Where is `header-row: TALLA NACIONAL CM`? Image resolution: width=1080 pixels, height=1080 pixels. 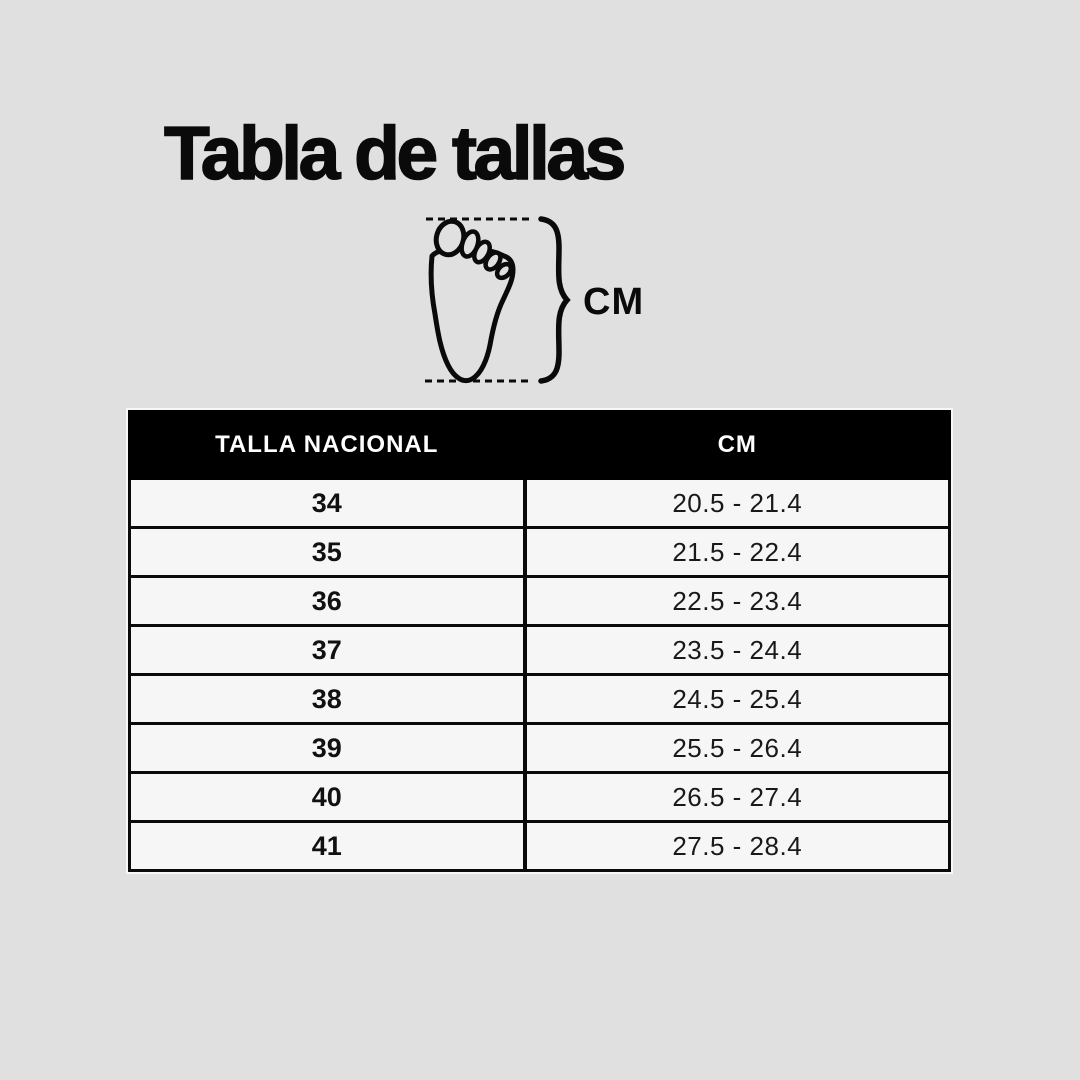
header-row: TALLA NACIONAL CM is located at coordinates (539, 445).